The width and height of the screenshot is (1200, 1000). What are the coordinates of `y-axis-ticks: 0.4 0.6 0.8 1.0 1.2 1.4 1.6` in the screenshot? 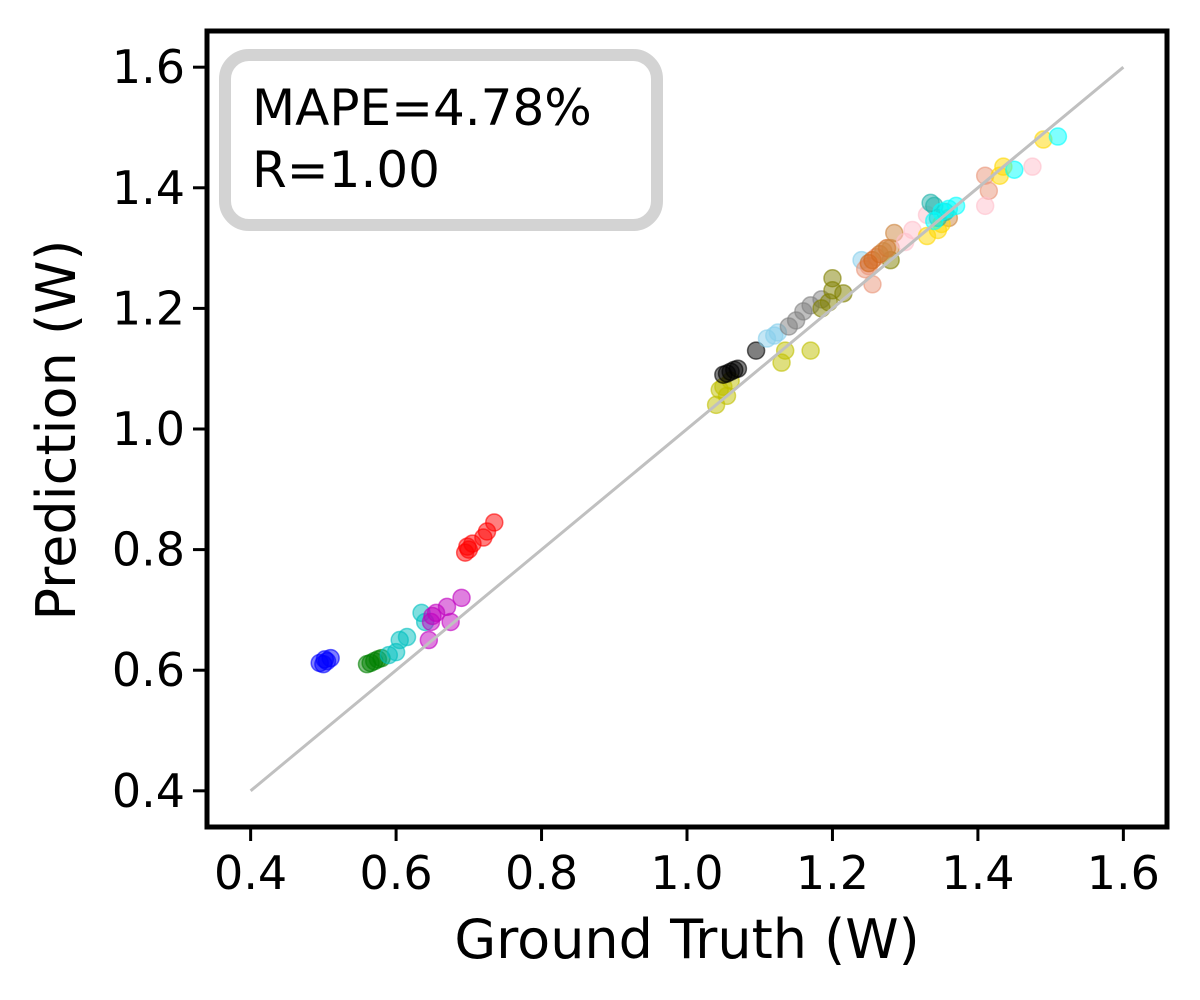 It's located at (159, 429).